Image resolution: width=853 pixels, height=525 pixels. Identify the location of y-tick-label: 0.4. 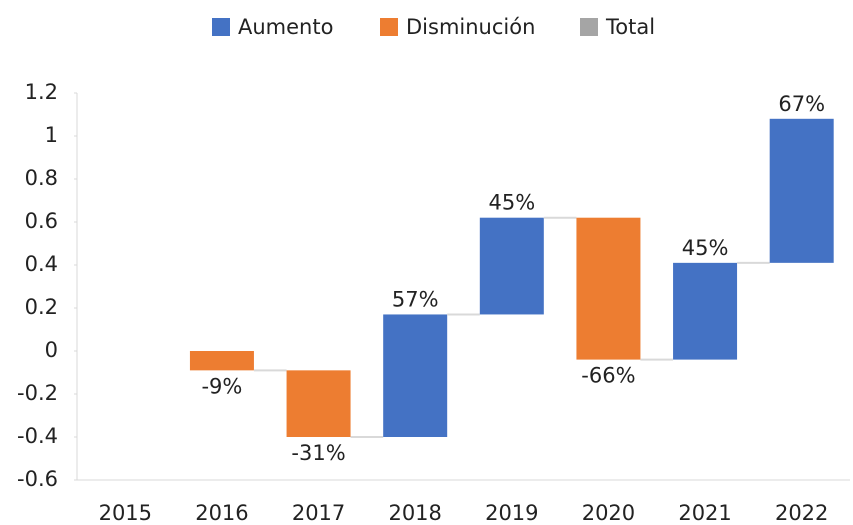
(41, 264).